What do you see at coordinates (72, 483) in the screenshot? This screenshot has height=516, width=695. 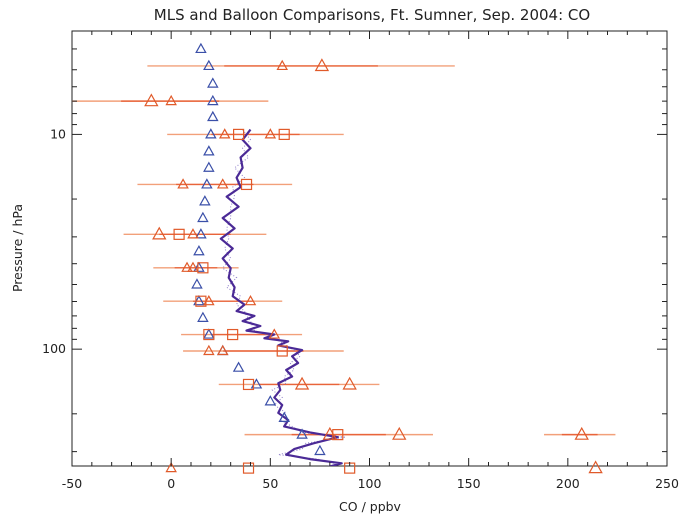 I see `x-tick-label-0: -50` at bounding box center [72, 483].